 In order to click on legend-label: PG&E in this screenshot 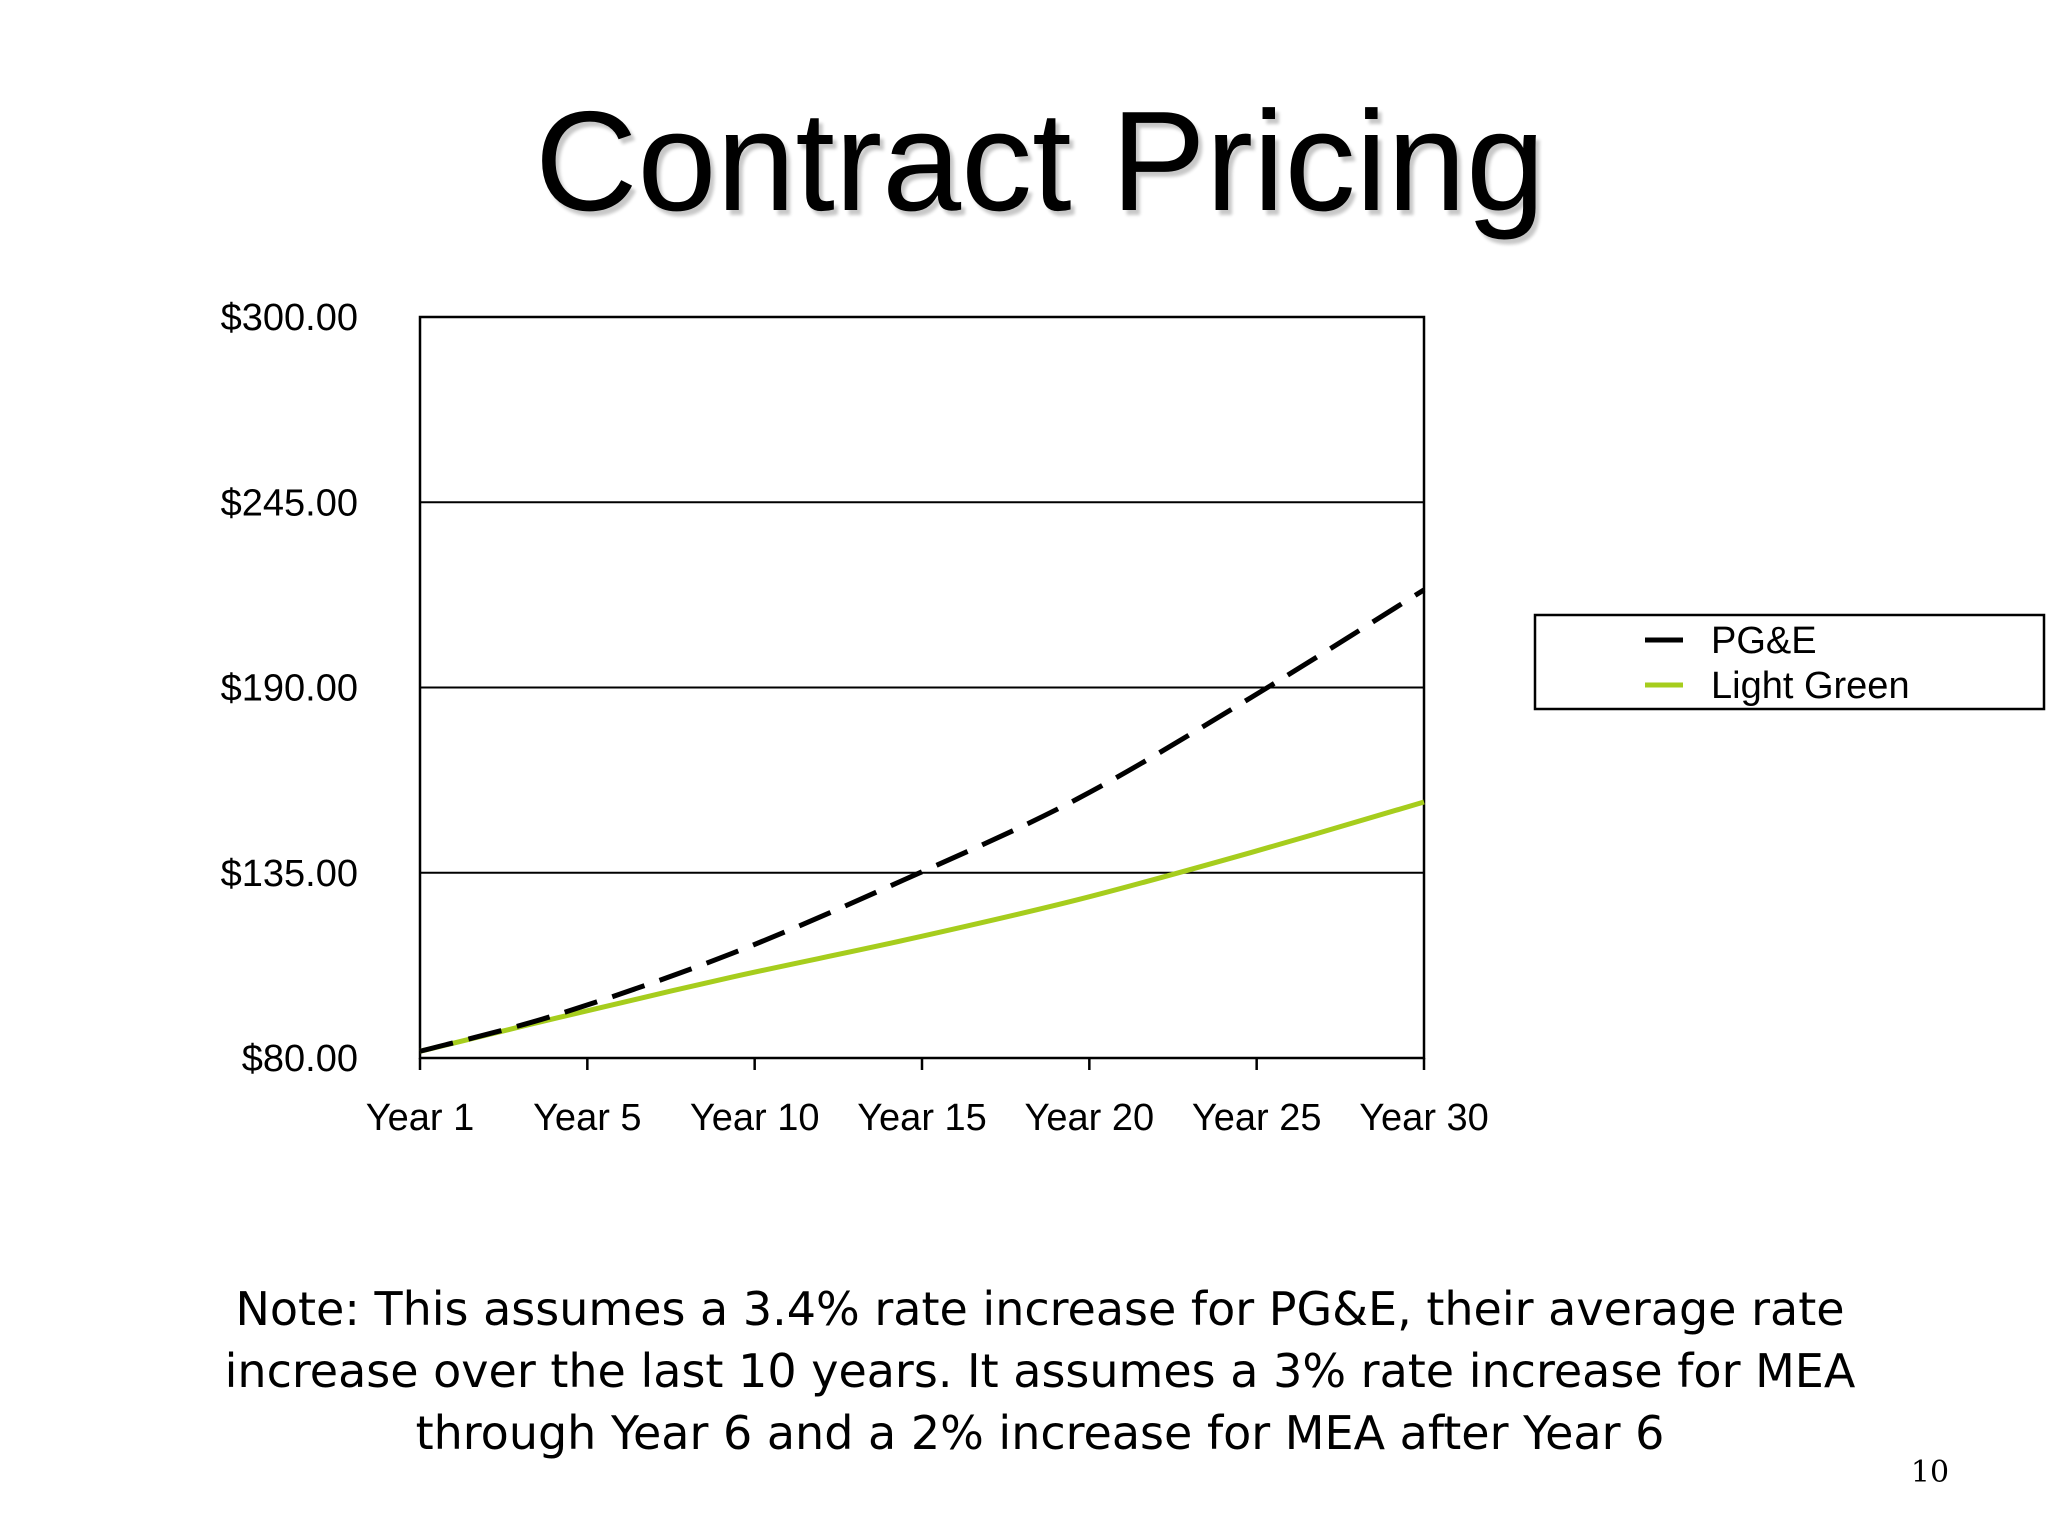, I will do `click(1764, 641)`.